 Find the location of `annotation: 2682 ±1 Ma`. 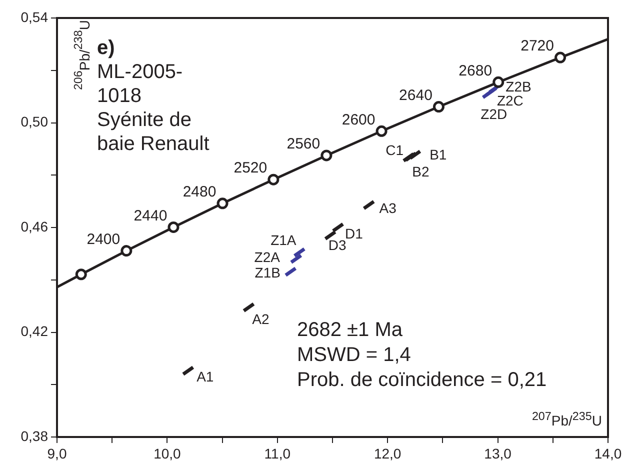

annotation: 2682 ±1 Ma is located at coordinates (350, 330).